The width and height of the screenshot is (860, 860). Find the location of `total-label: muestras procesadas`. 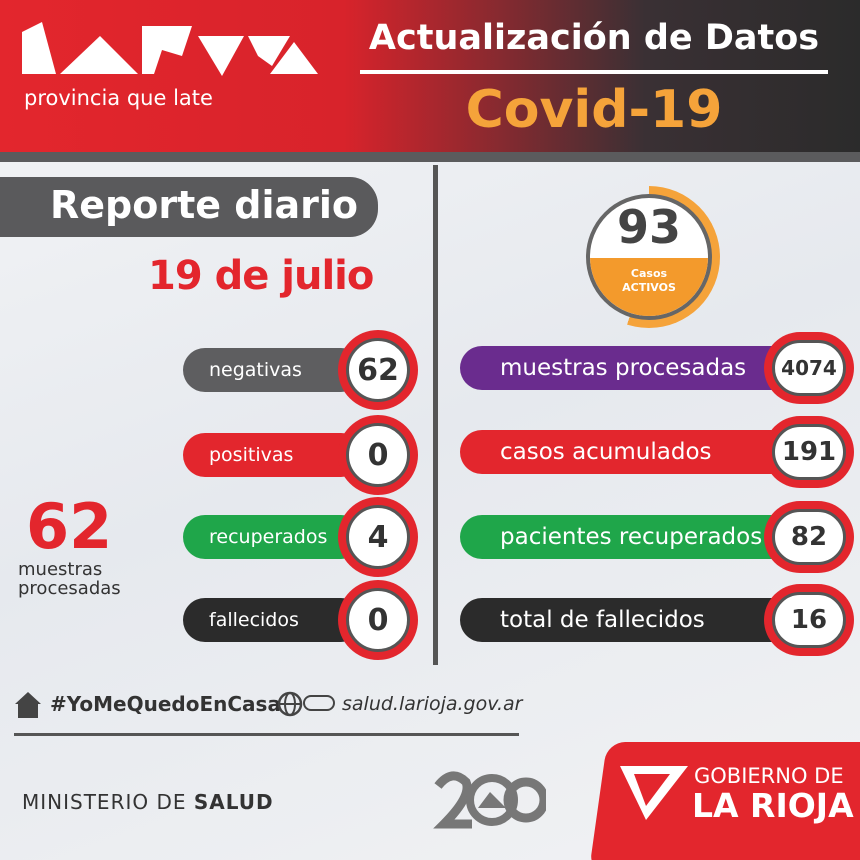

total-label: muestras procesadas is located at coordinates (69, 579).